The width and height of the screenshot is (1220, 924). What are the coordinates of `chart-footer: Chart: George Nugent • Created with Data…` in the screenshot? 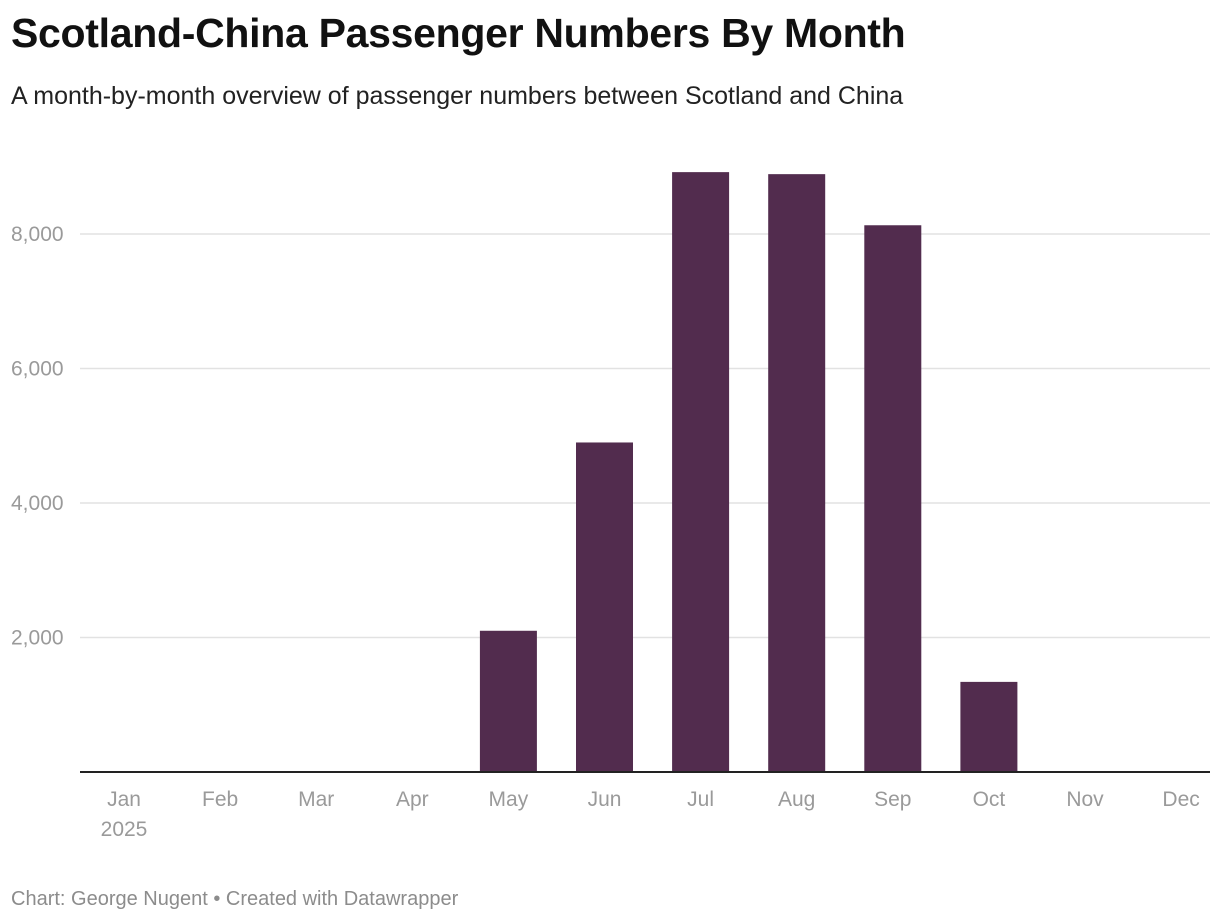 It's located at (234, 899).